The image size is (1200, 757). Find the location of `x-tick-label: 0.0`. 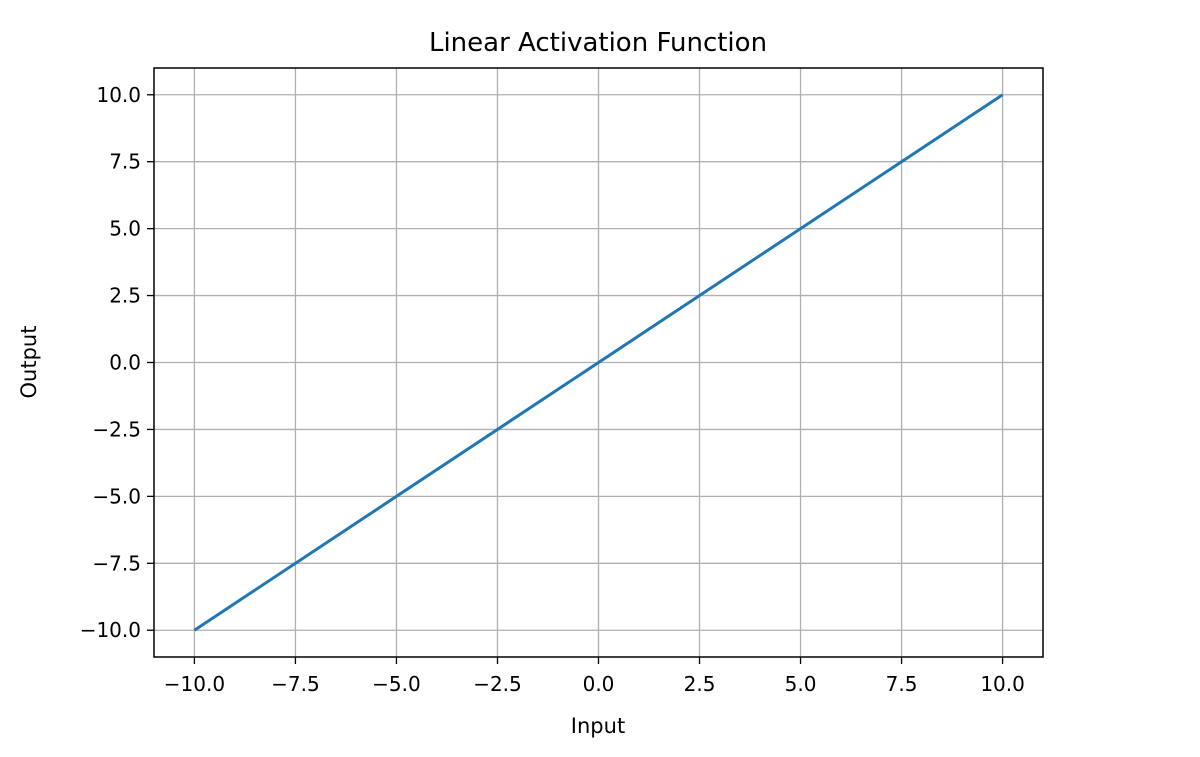

x-tick-label: 0.0 is located at coordinates (599, 684).